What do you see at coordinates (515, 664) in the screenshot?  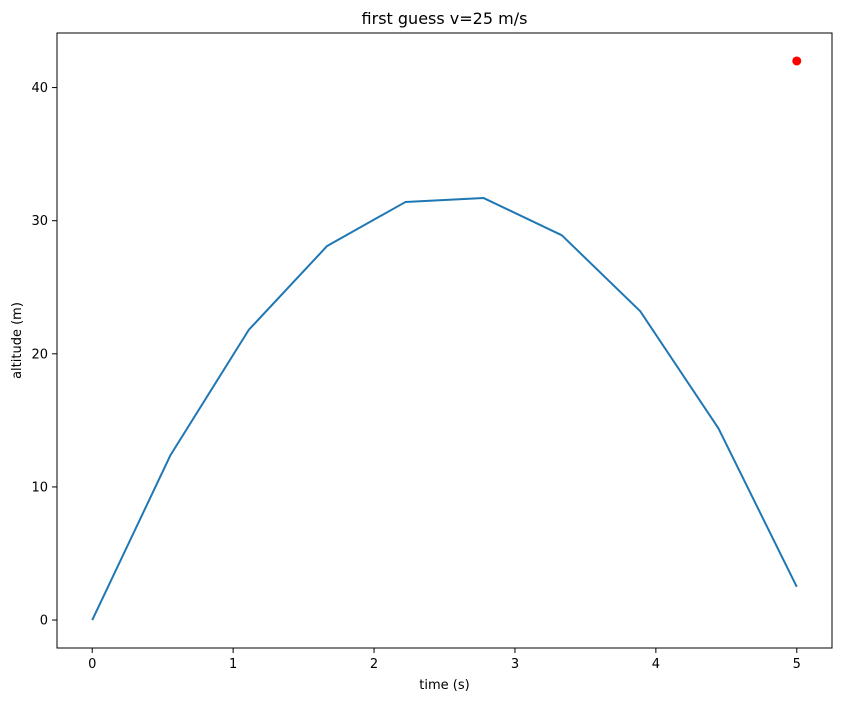 I see `x-tick-label-3: 3` at bounding box center [515, 664].